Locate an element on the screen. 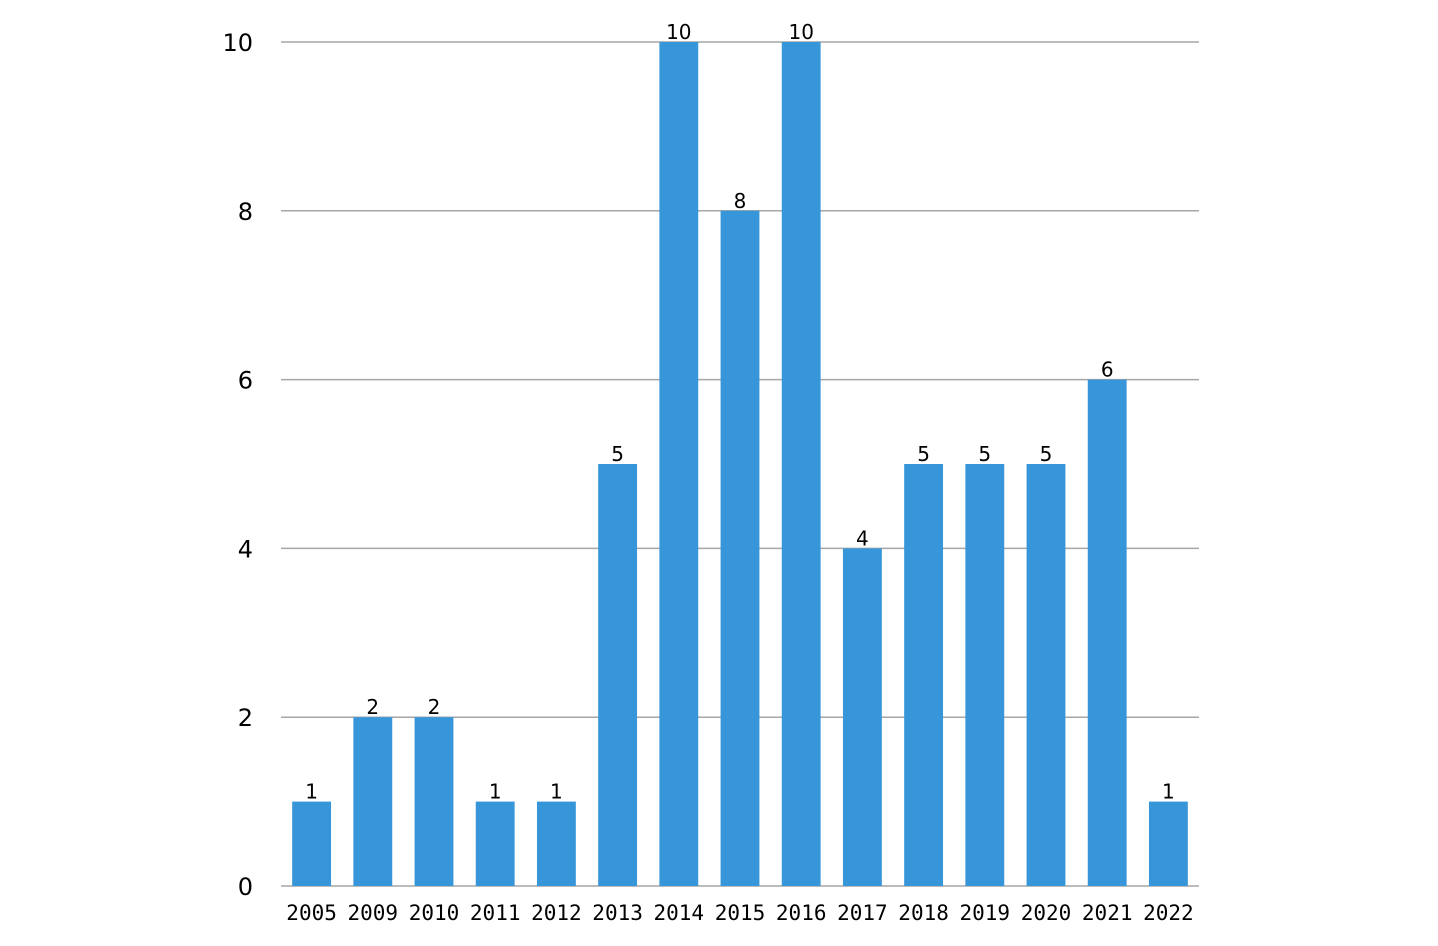 This screenshot has width=1438, height=946. x-tick-label-2011: 2011 is located at coordinates (495, 913).